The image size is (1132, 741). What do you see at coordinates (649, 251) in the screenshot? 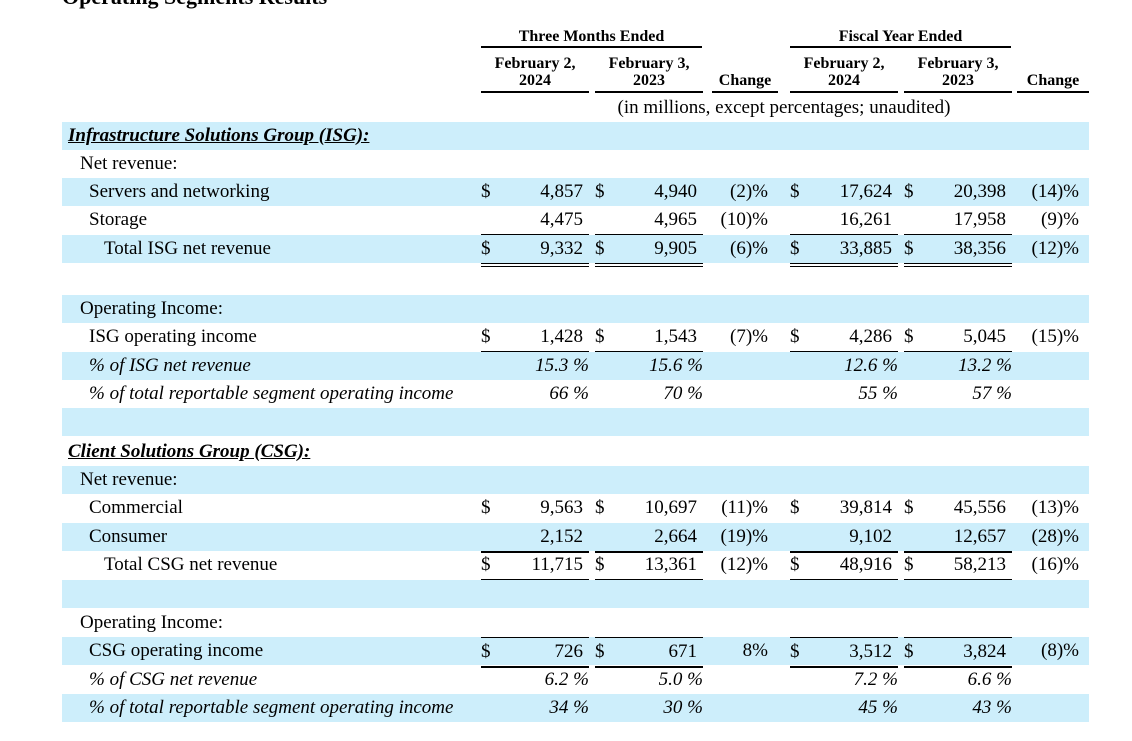
I see `value-cell: $9,905` at bounding box center [649, 251].